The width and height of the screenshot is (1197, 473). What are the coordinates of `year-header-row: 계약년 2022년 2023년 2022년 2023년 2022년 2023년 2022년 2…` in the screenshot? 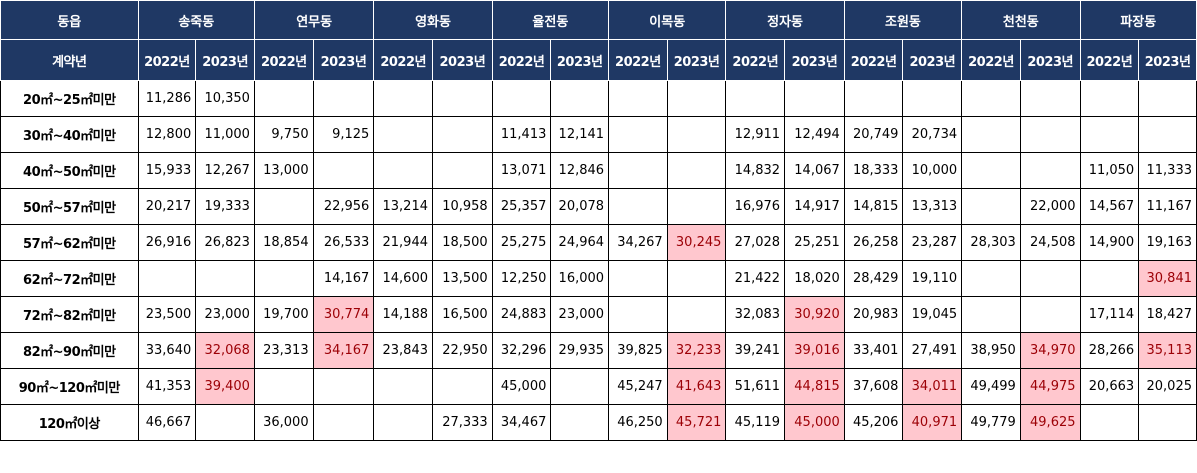 It's located at (598, 60).